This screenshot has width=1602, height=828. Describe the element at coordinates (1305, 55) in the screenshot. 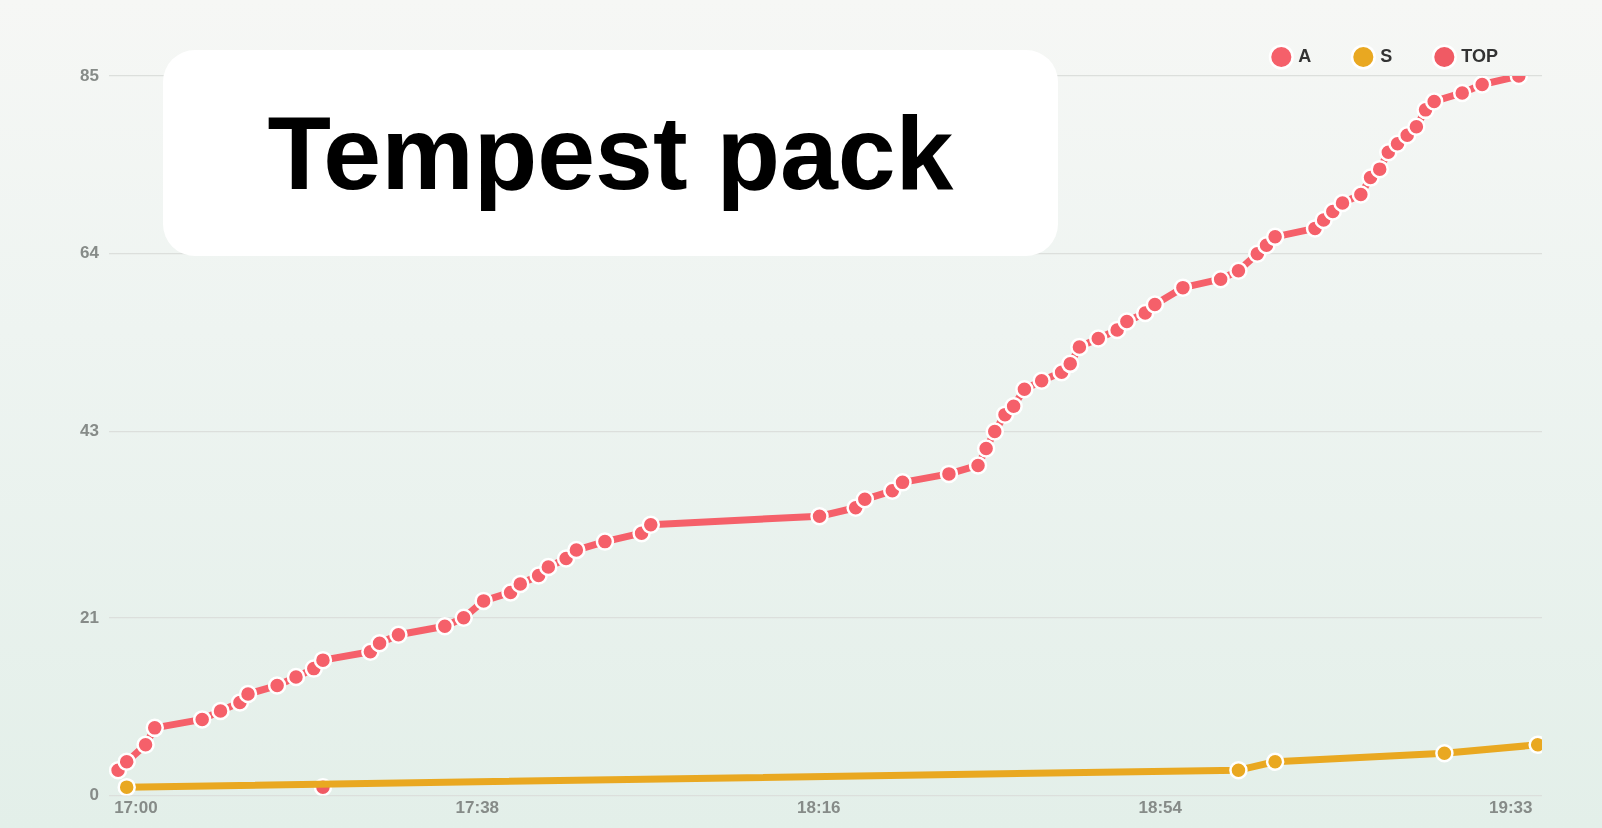

I see `legend-label: A` at that location.